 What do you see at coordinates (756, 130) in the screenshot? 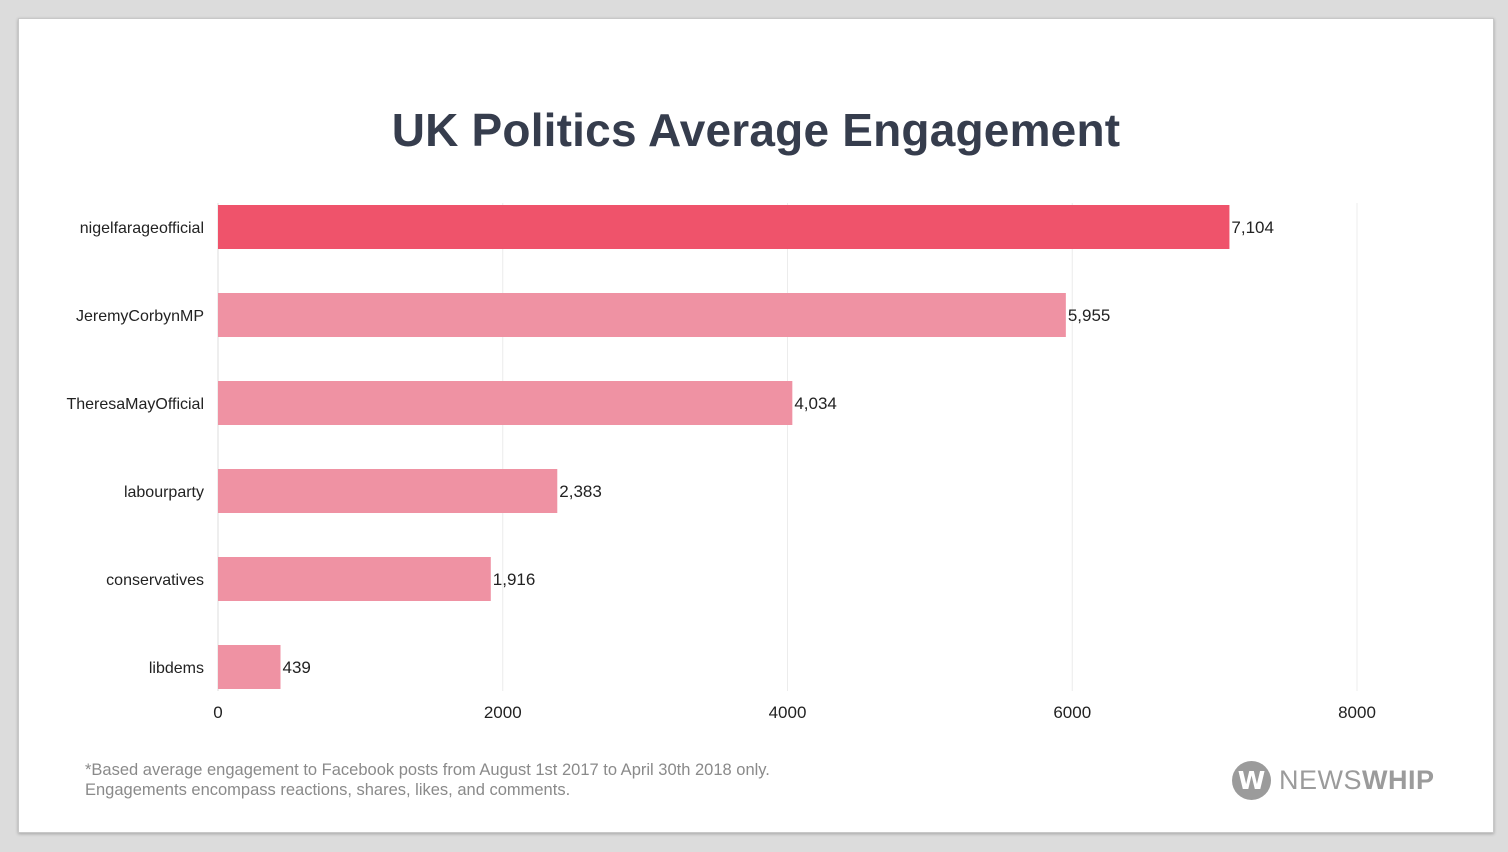
I see `chart-title: UK Politics Average Engagement` at bounding box center [756, 130].